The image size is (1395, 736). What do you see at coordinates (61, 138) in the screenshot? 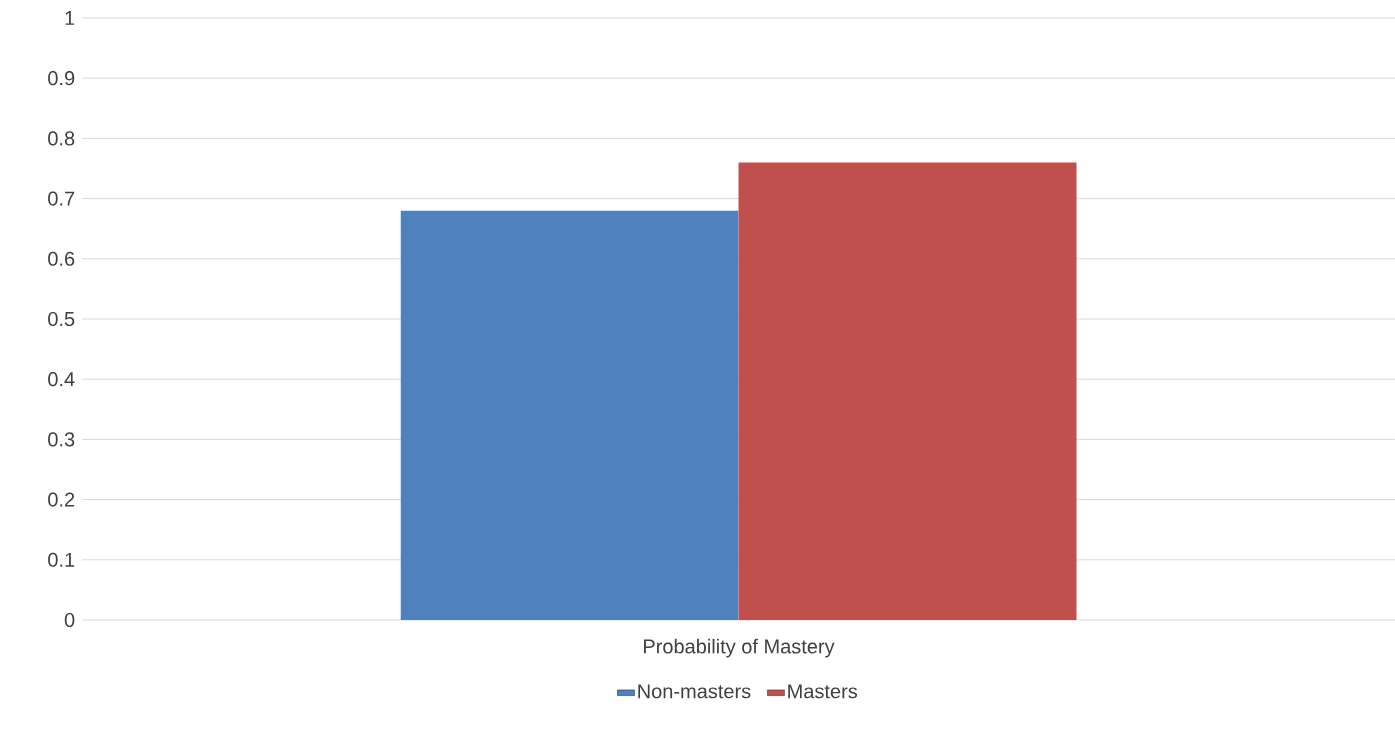
I see `y-tick-label: 0.8` at bounding box center [61, 138].